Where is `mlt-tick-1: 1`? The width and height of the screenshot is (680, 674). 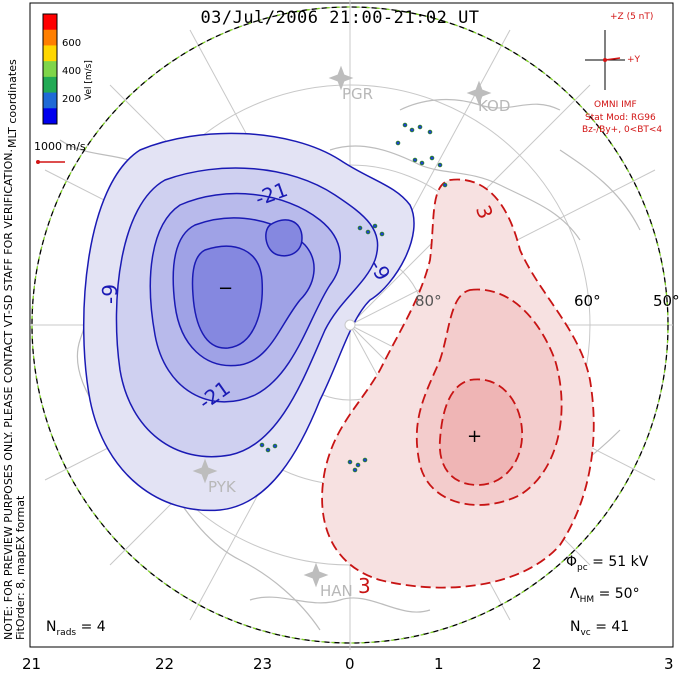
mlt-tick-1: 1 is located at coordinates (439, 664).